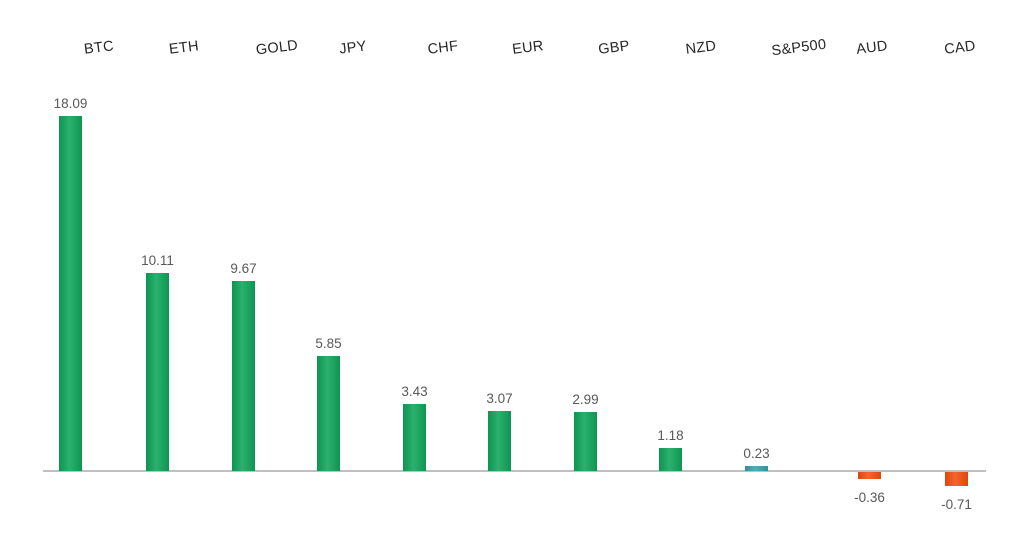 The width and height of the screenshot is (1024, 559). What do you see at coordinates (70, 103) in the screenshot?
I see `value-label-btc: 18.09` at bounding box center [70, 103].